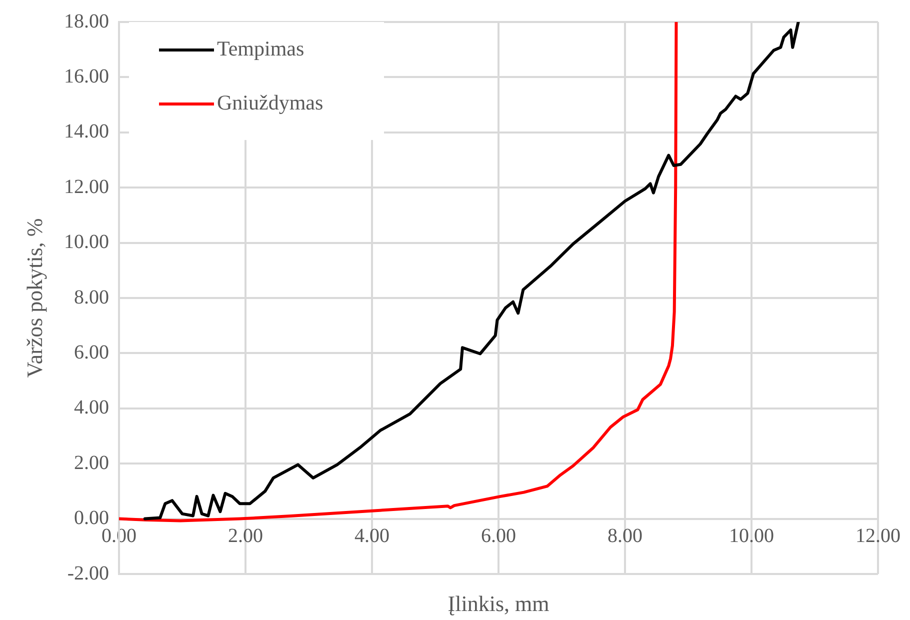 The image size is (910, 620). Describe the element at coordinates (878, 536) in the screenshot. I see `x-tick-label: 12.00` at that location.